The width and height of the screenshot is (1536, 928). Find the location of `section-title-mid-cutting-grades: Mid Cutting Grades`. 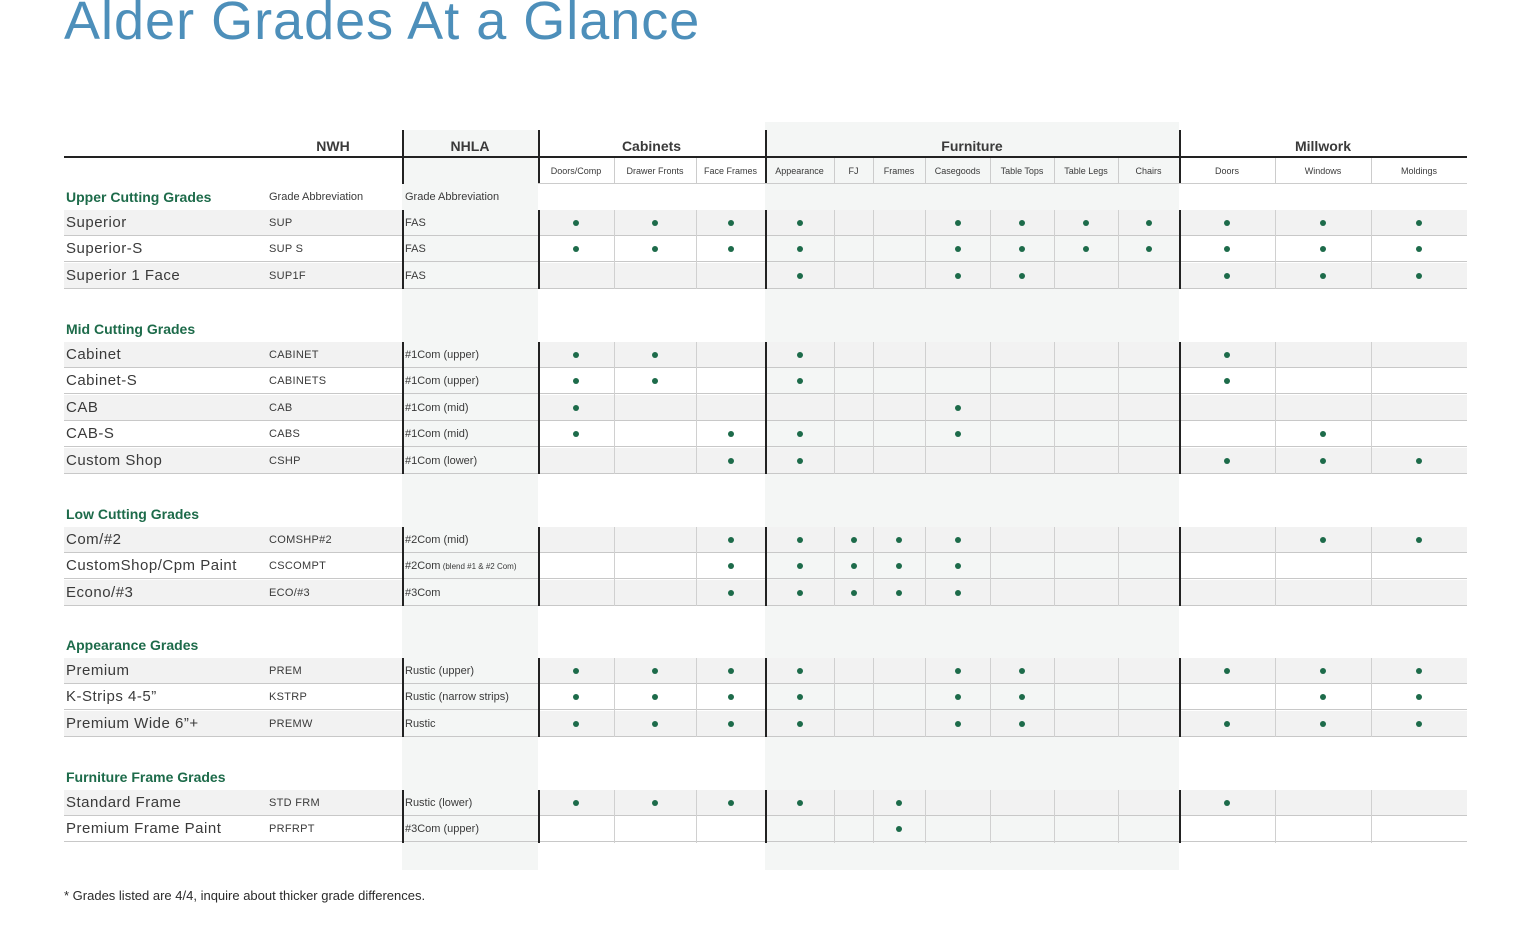

section-title-mid-cutting-grades: Mid Cutting Grades is located at coordinates (131, 329).